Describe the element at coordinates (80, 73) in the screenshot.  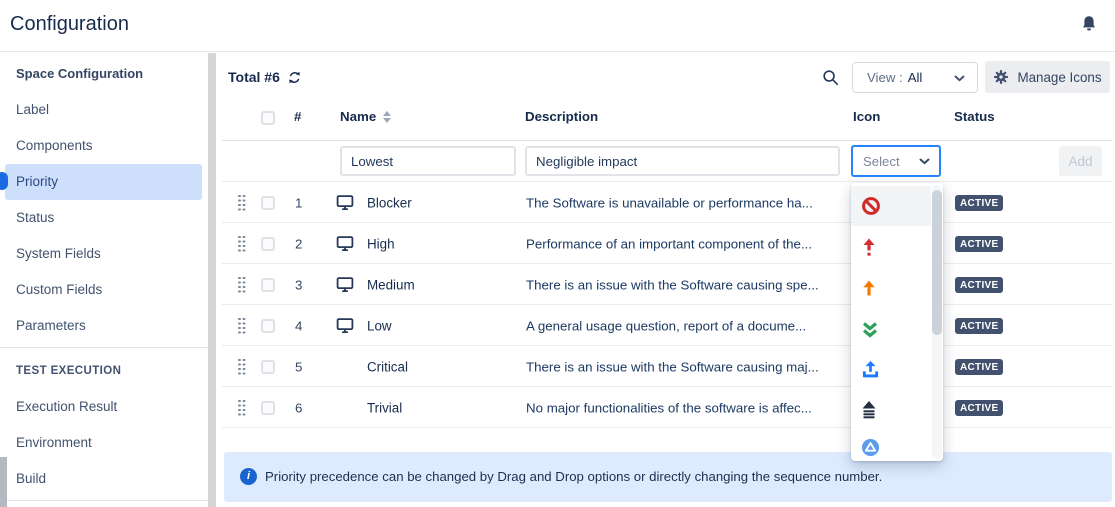
I see `sidebar-section-title: Space Configuration` at that location.